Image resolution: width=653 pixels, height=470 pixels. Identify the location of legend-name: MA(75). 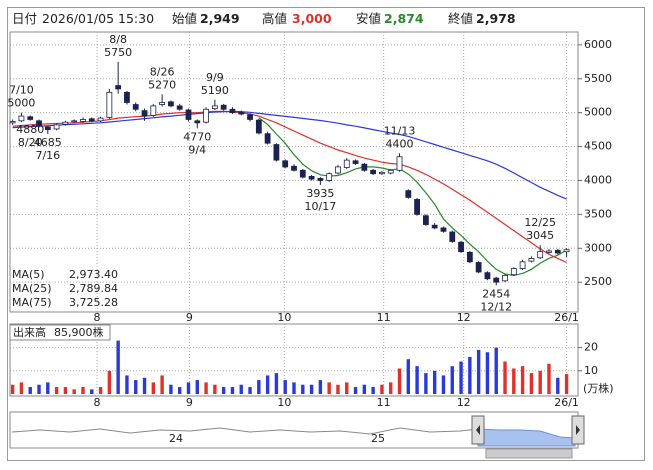
(32, 302).